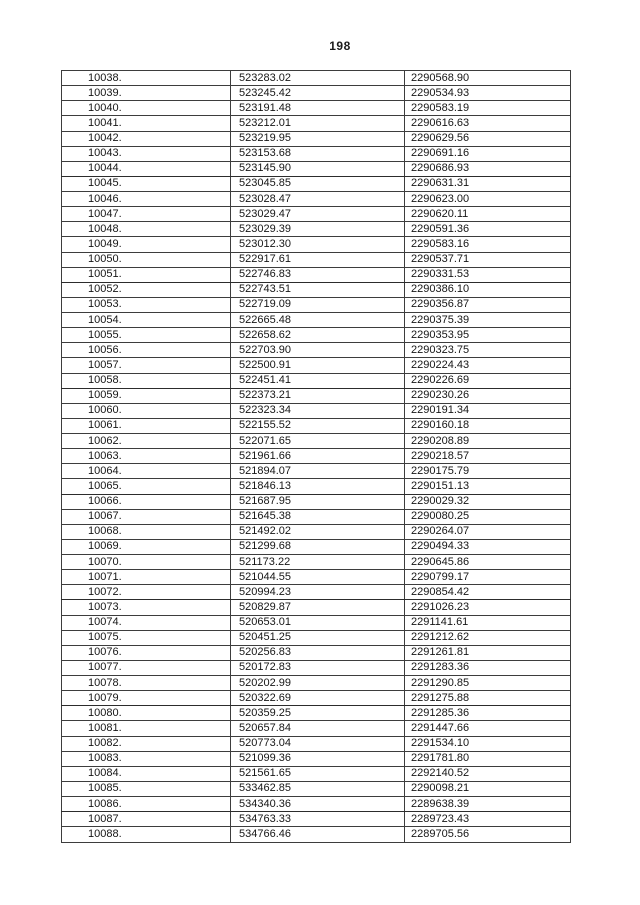 The height and width of the screenshot is (905, 640). I want to click on table-row: 10050. 522917.61 2290537.71, so click(316, 259).